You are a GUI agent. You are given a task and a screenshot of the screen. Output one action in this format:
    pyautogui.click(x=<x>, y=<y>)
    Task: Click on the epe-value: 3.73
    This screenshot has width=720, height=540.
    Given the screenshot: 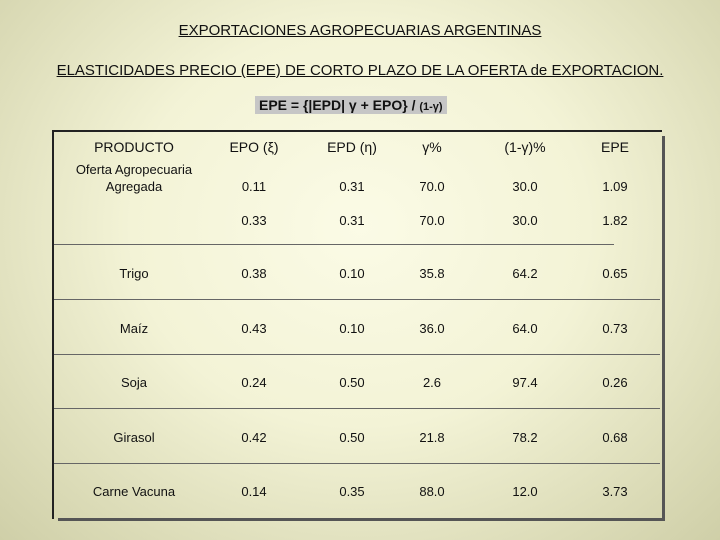 What is the action you would take?
    pyautogui.click(x=615, y=491)
    